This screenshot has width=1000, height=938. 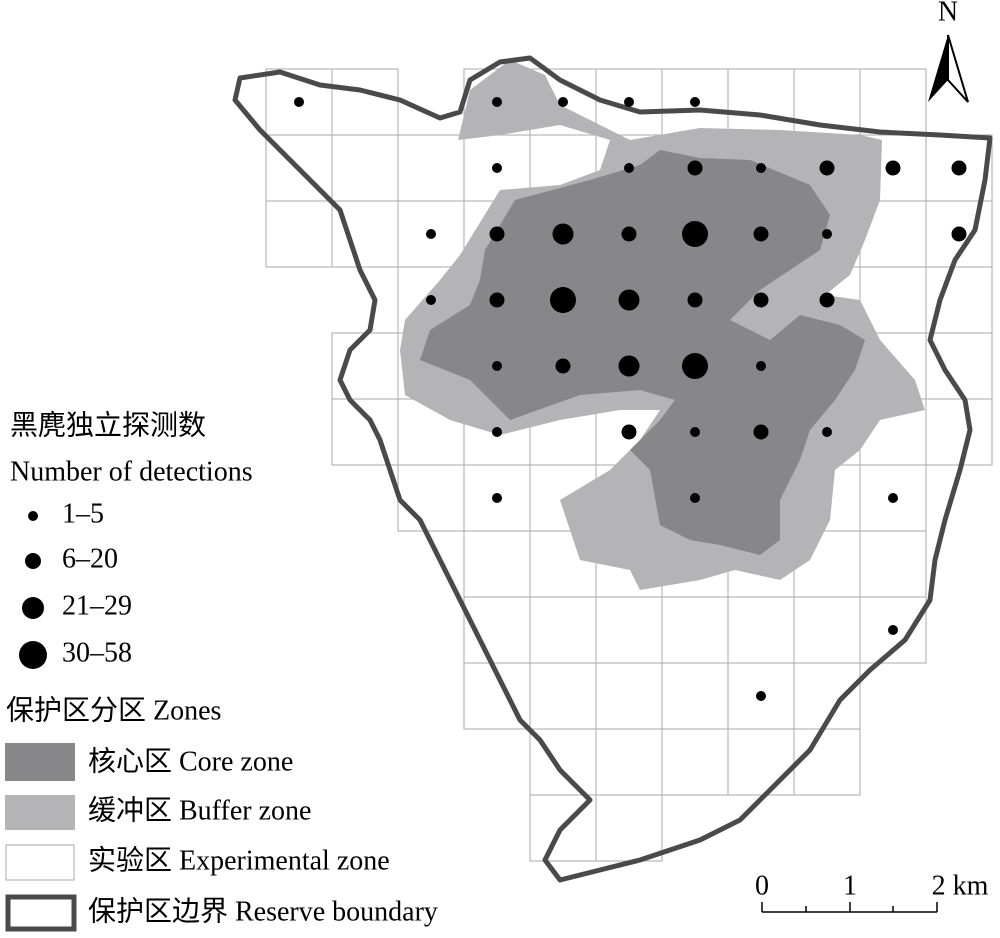 What do you see at coordinates (90, 558) in the screenshot?
I see `legend-label: 6–20` at bounding box center [90, 558].